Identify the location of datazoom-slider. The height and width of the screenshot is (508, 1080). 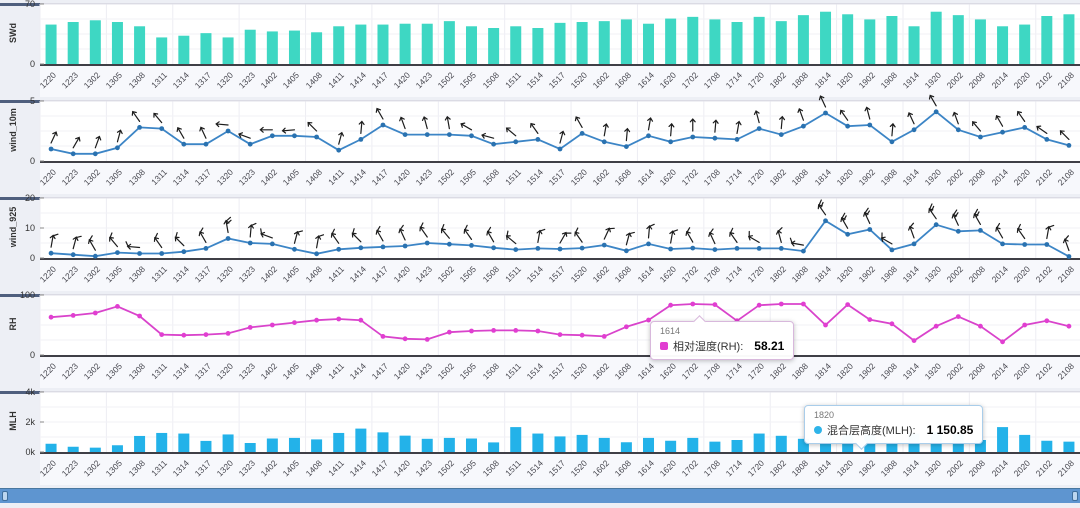
(540, 495).